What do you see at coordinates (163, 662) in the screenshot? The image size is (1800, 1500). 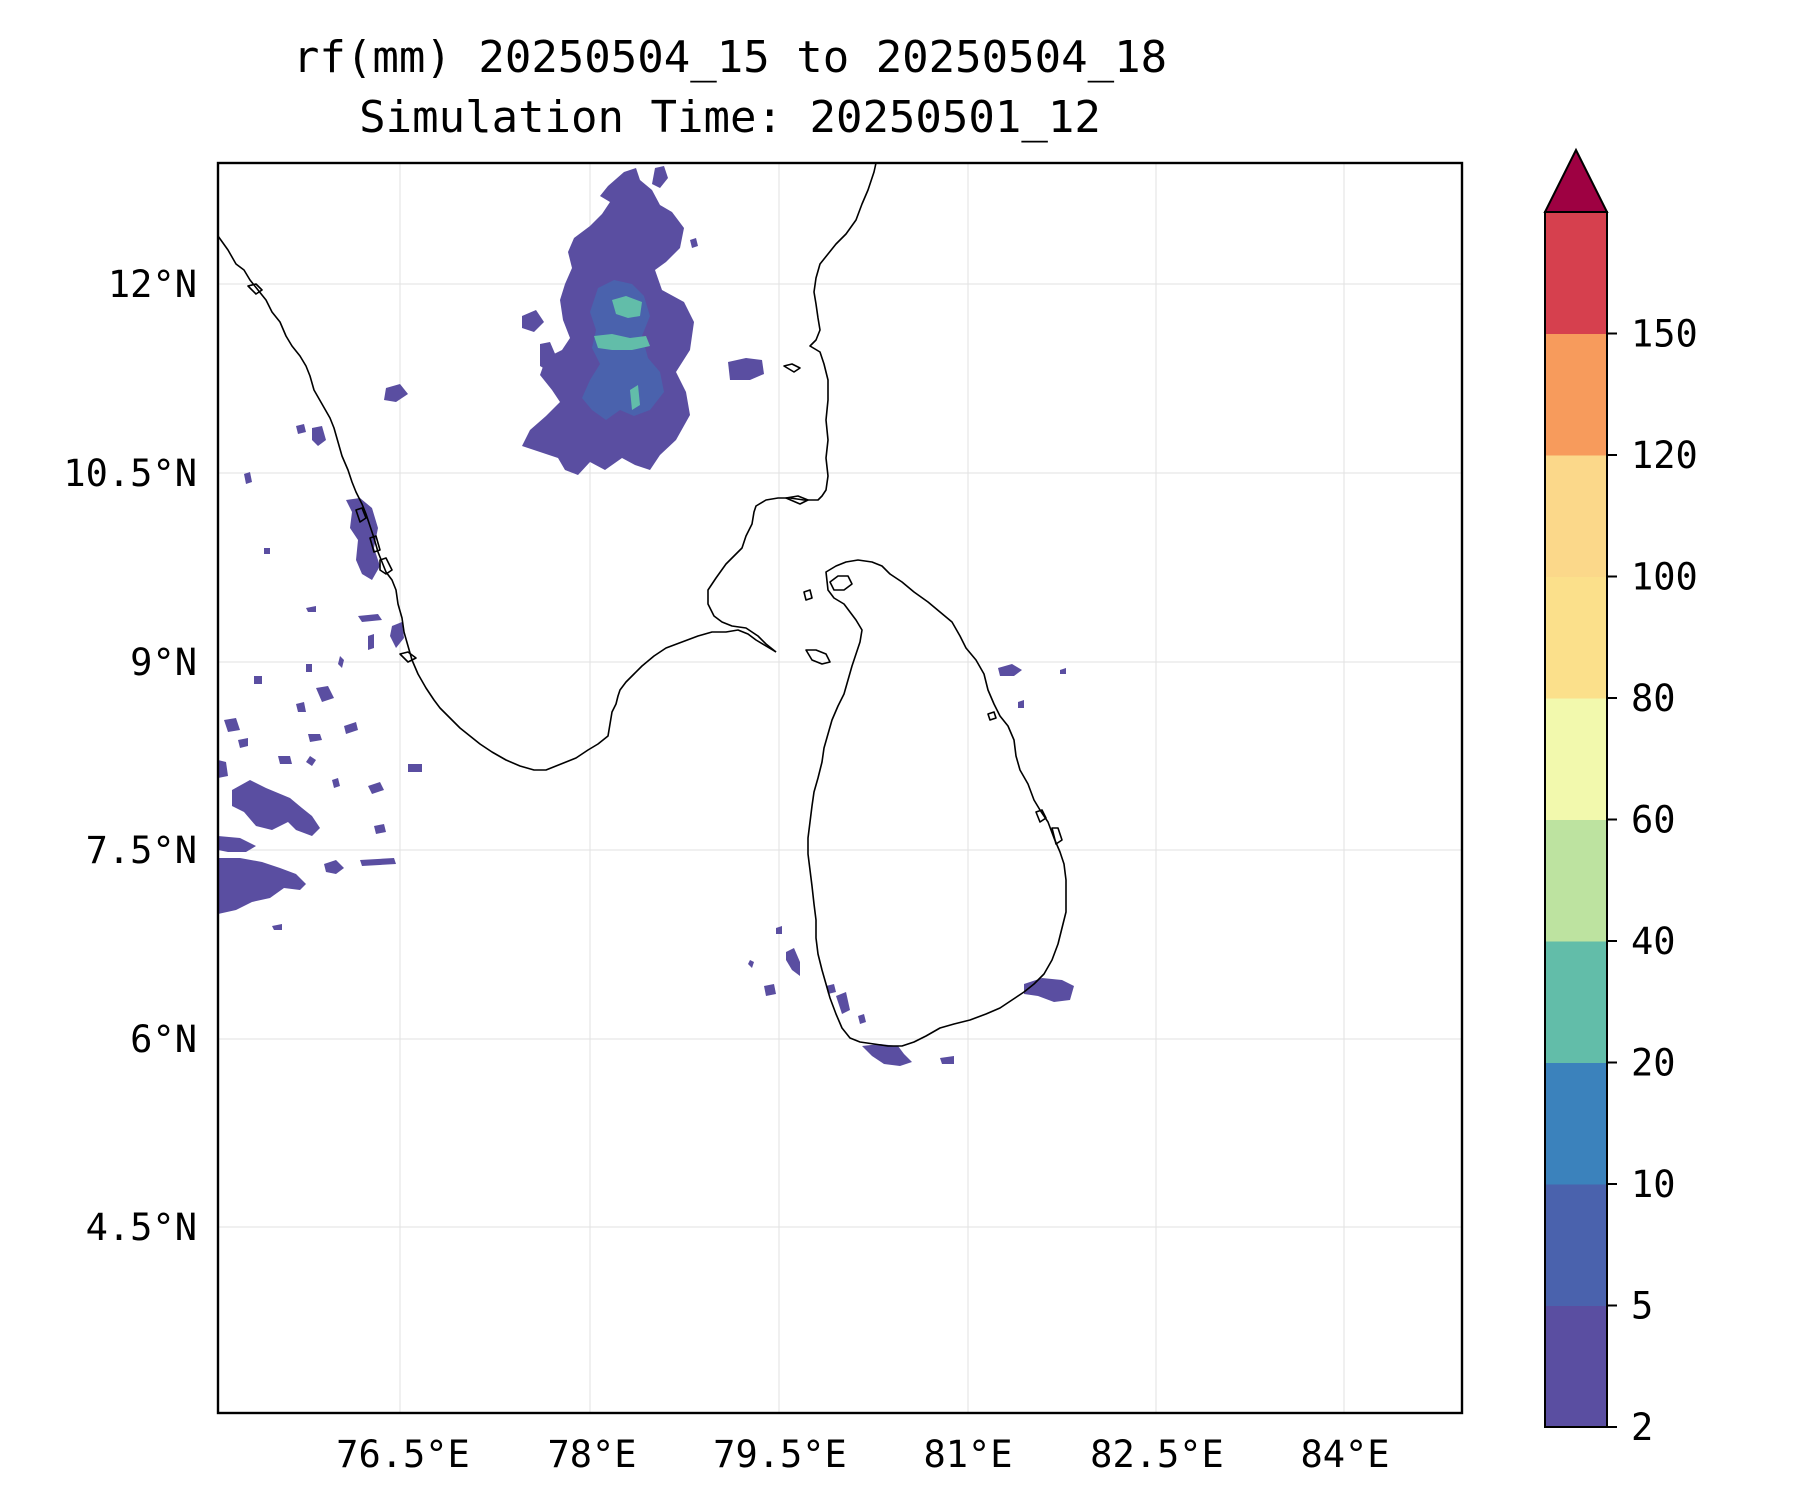 I see `lat-tick-label: 9°N` at bounding box center [163, 662].